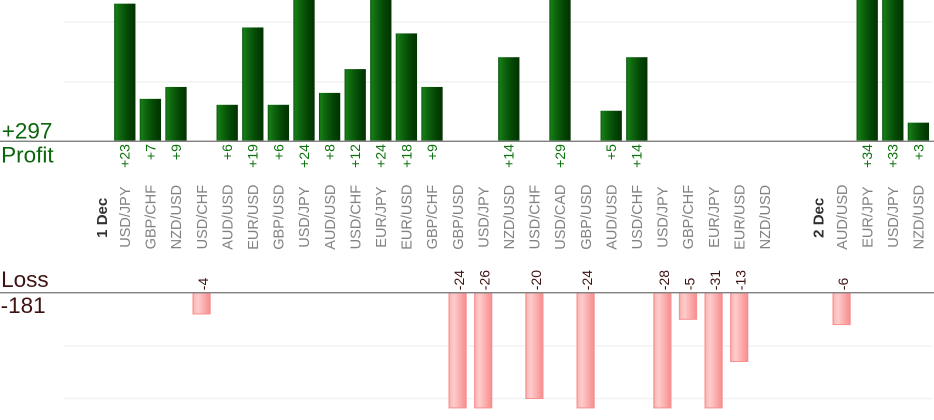  What do you see at coordinates (893, 156) in the screenshot?
I see `svg-text: +33` at bounding box center [893, 156].